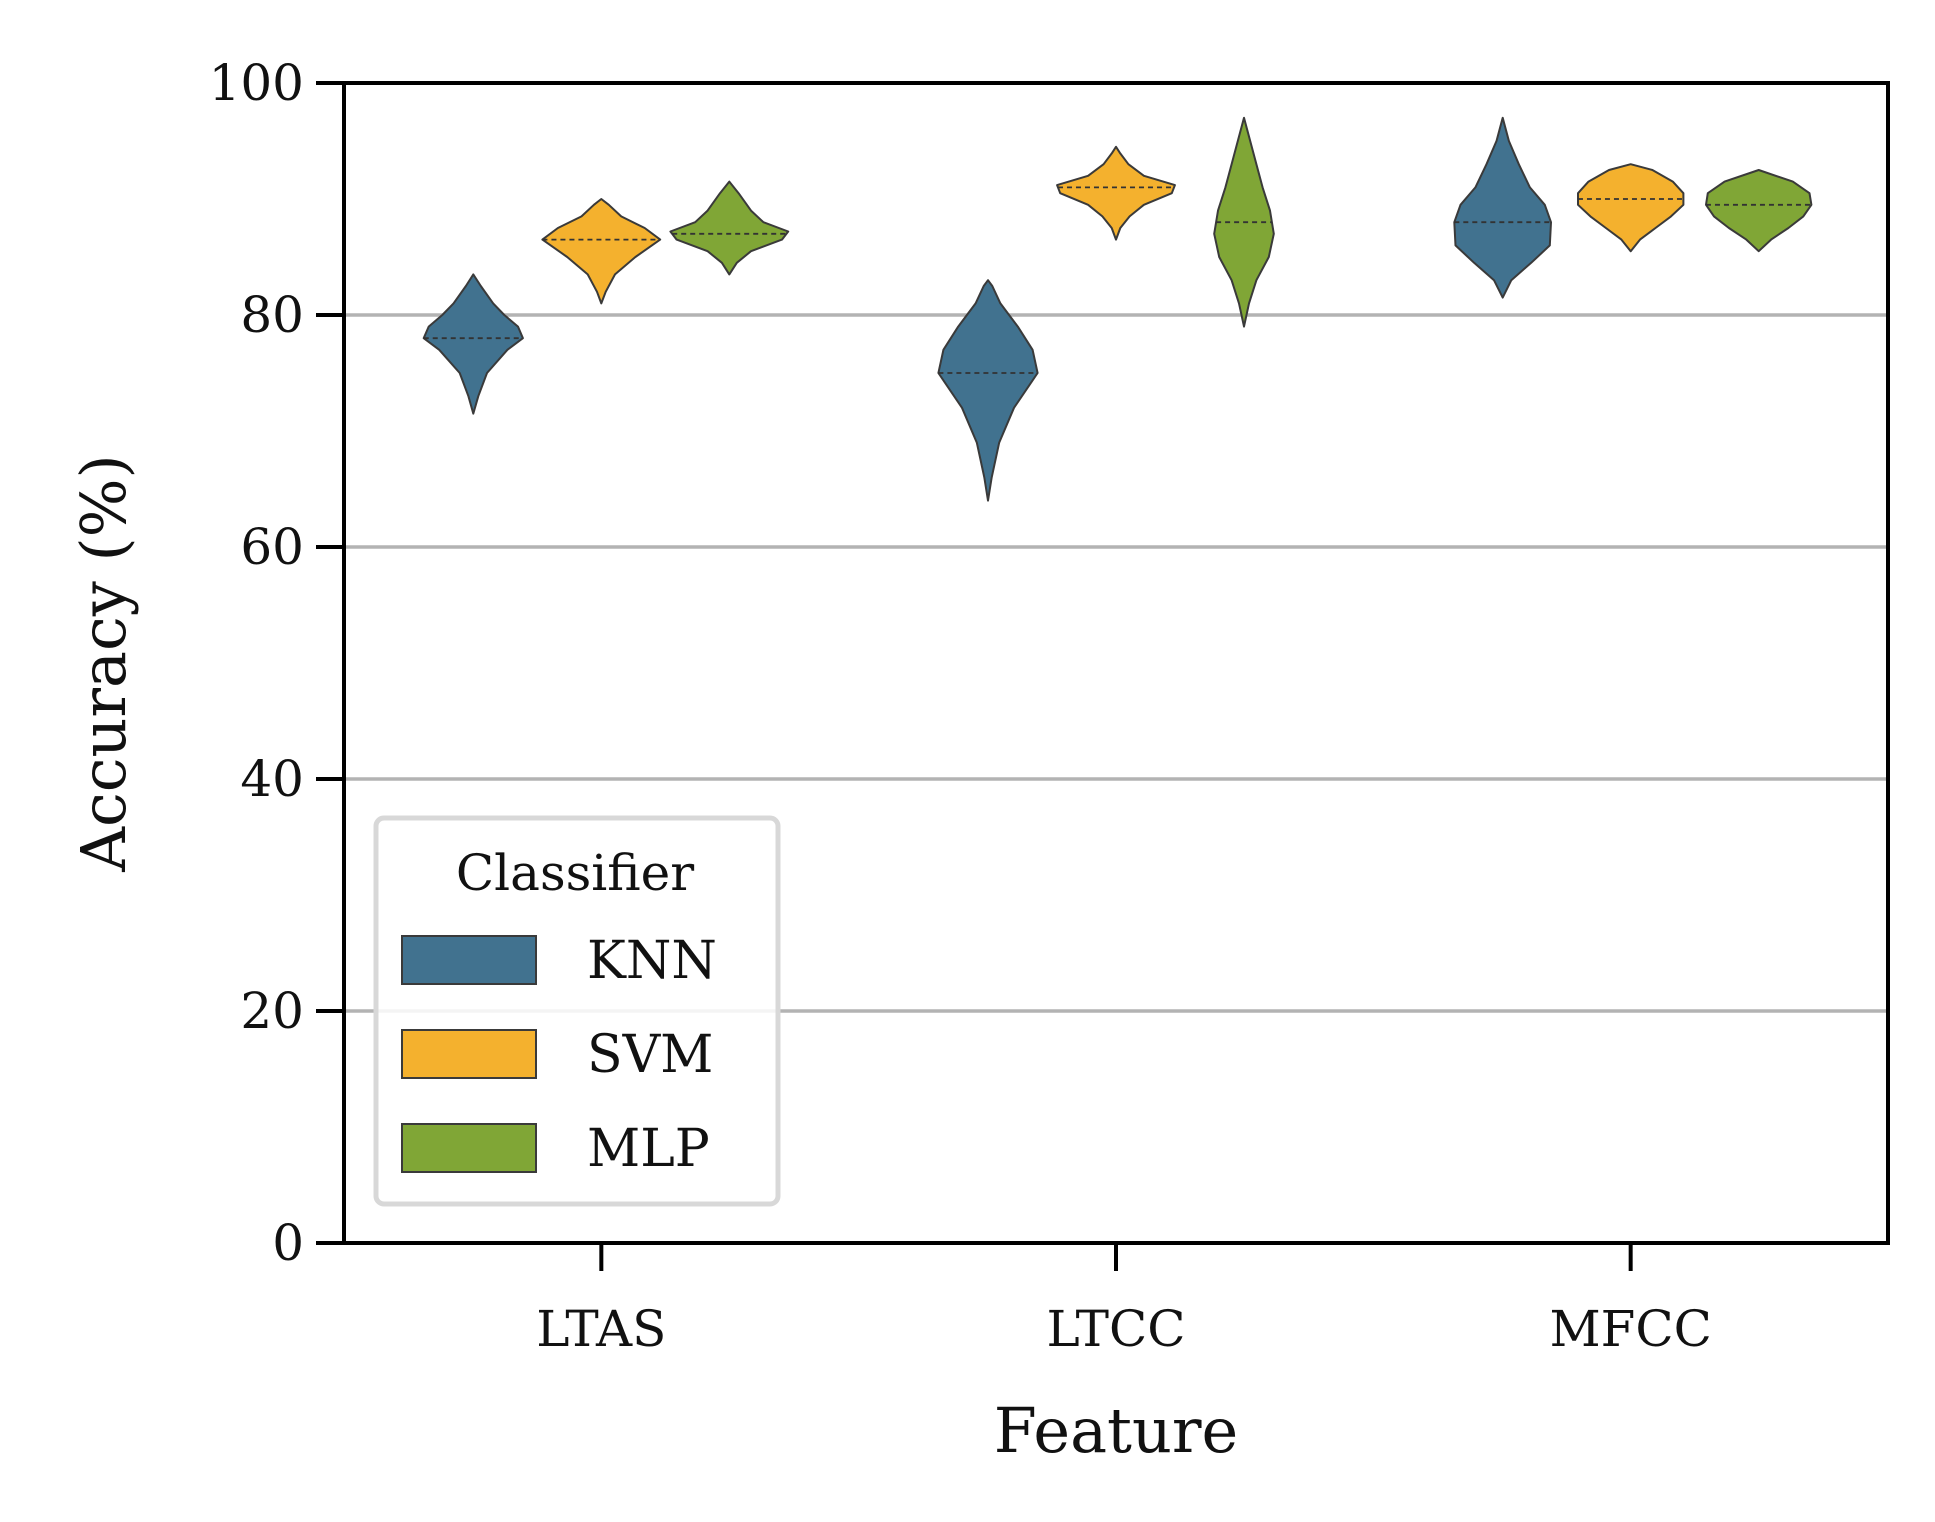  I want to click on y-tick-label: 40, so click(272, 779).